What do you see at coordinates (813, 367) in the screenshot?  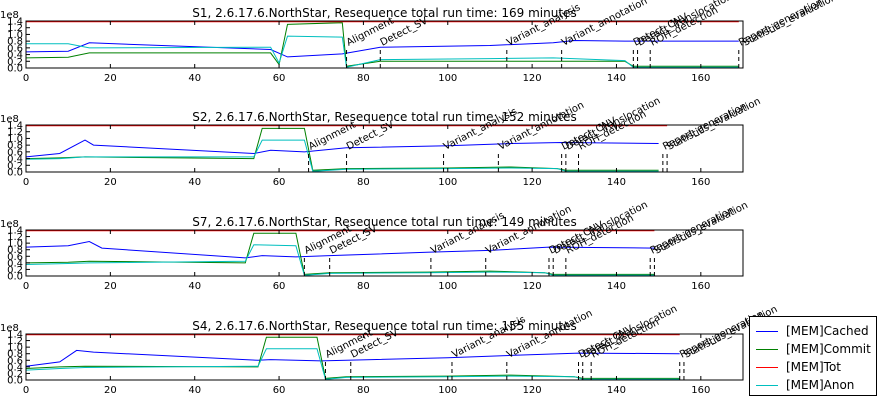 I see `legend-label-tot: [MEM]Tot` at bounding box center [813, 367].